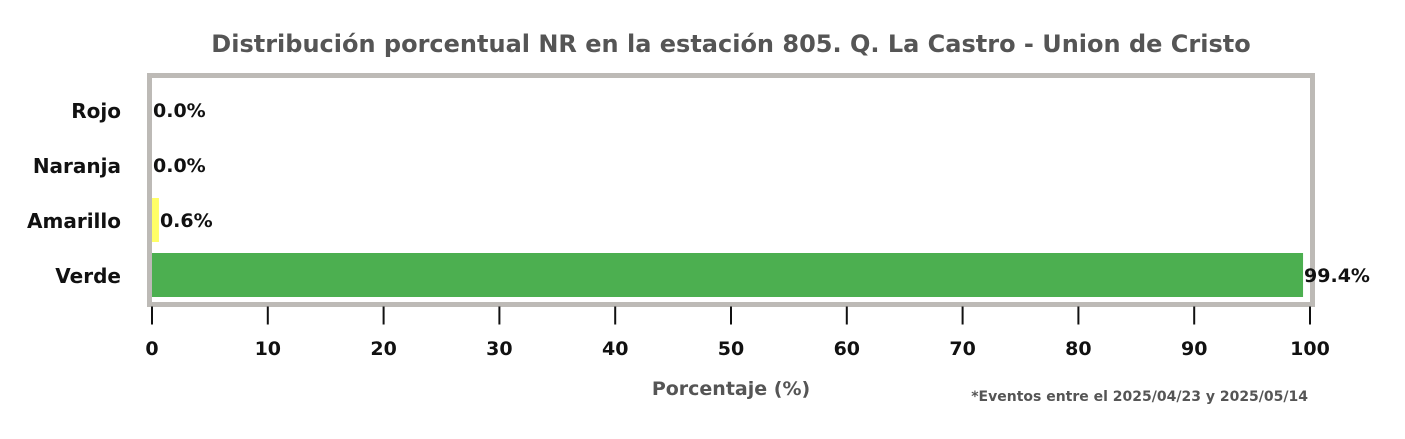 The width and height of the screenshot is (1405, 439). What do you see at coordinates (615, 349) in the screenshot?
I see `x-tick-label-40: 40` at bounding box center [615, 349].